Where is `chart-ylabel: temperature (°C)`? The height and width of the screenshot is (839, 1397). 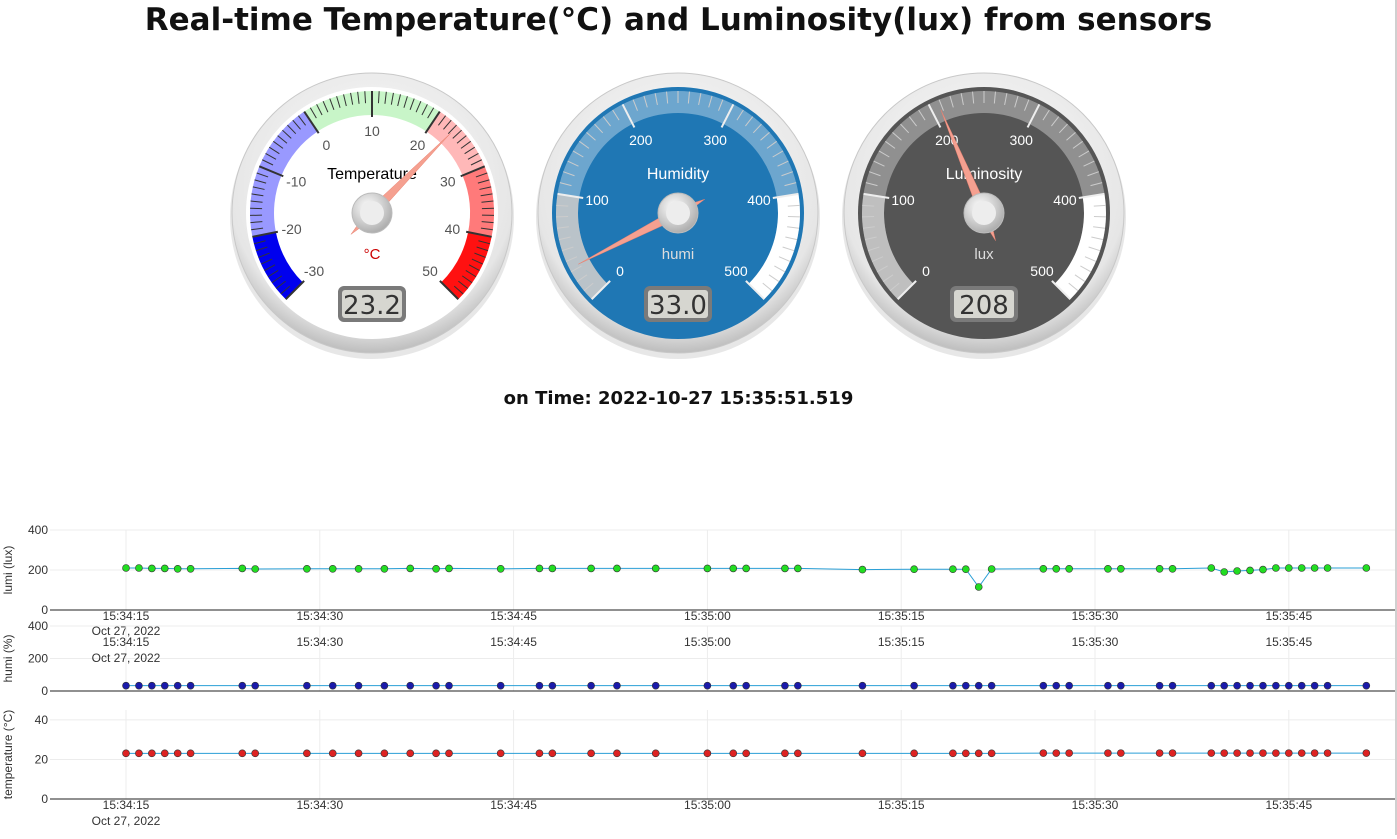
chart-ylabel: temperature (°C) is located at coordinates (8, 755).